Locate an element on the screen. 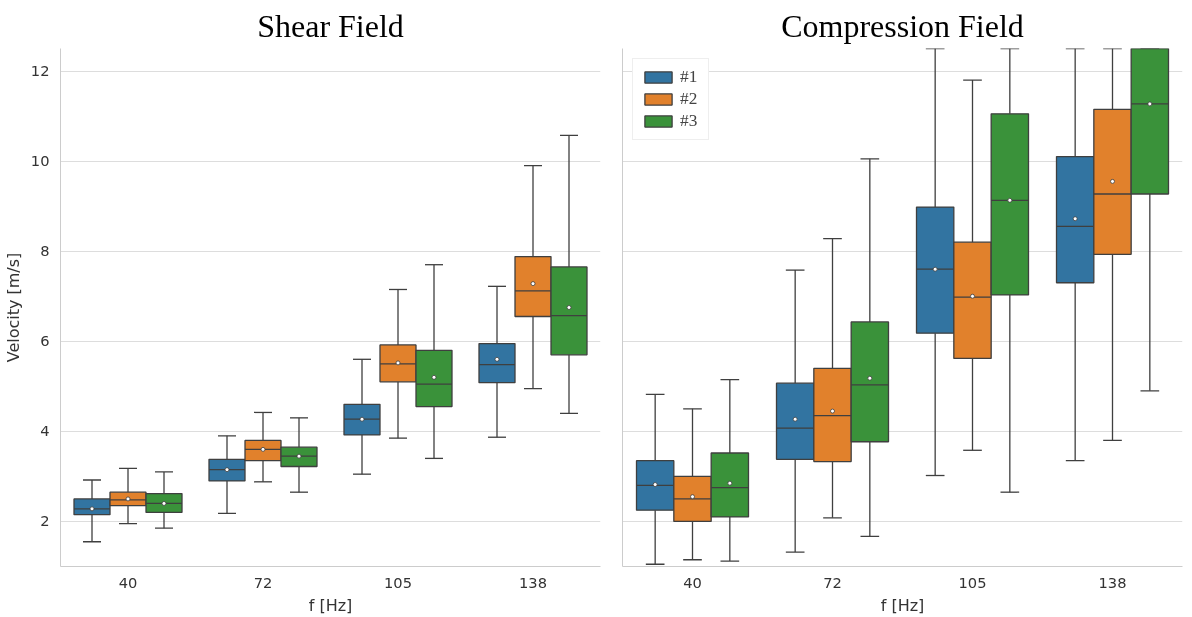  y-axis-title: Velocity [m/s] is located at coordinates (13, 307).